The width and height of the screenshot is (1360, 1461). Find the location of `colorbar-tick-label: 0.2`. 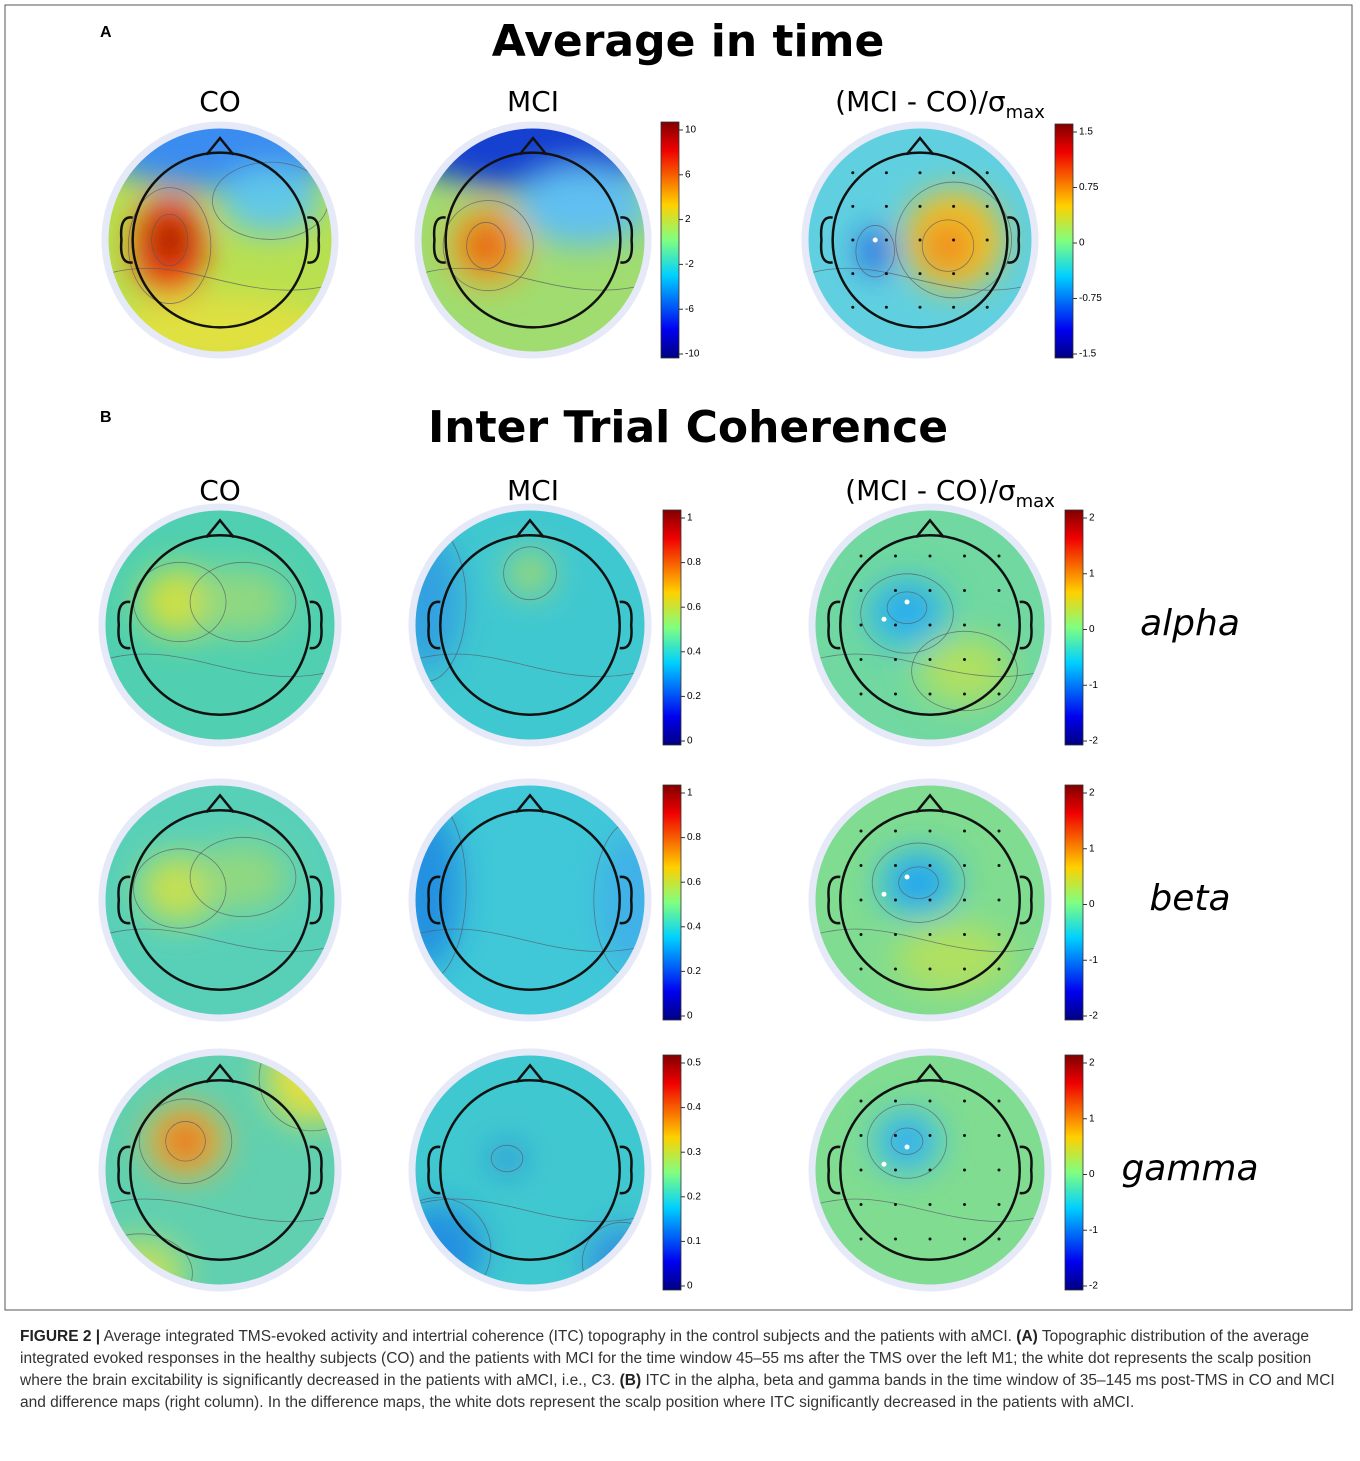

colorbar-tick-label: 0.2 is located at coordinates (694, 971).